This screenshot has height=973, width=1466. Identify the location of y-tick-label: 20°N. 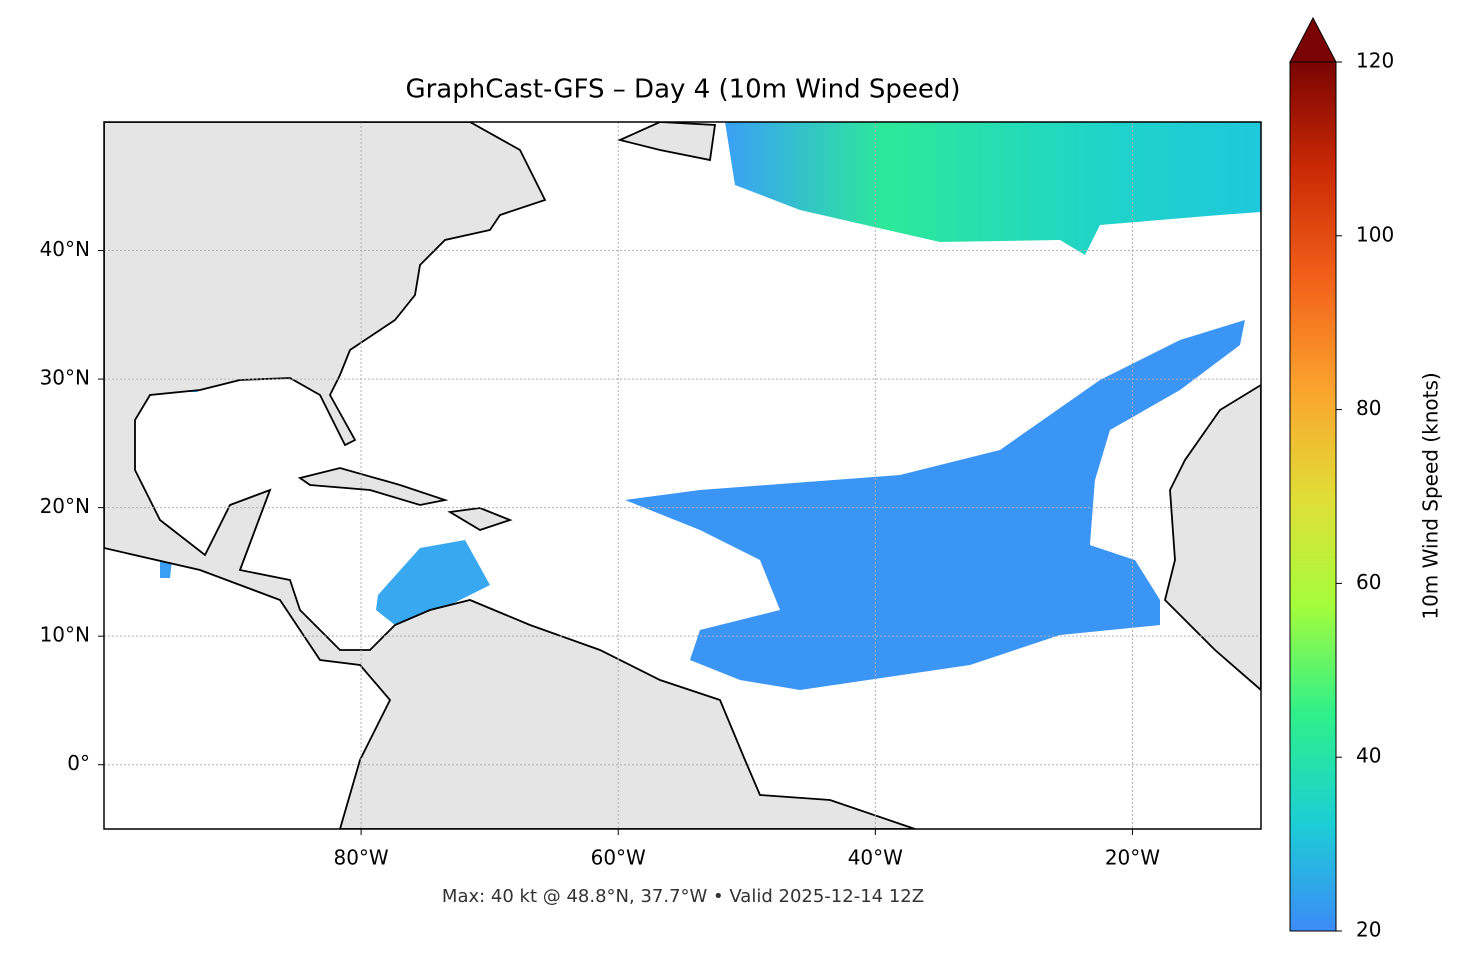
(65, 506).